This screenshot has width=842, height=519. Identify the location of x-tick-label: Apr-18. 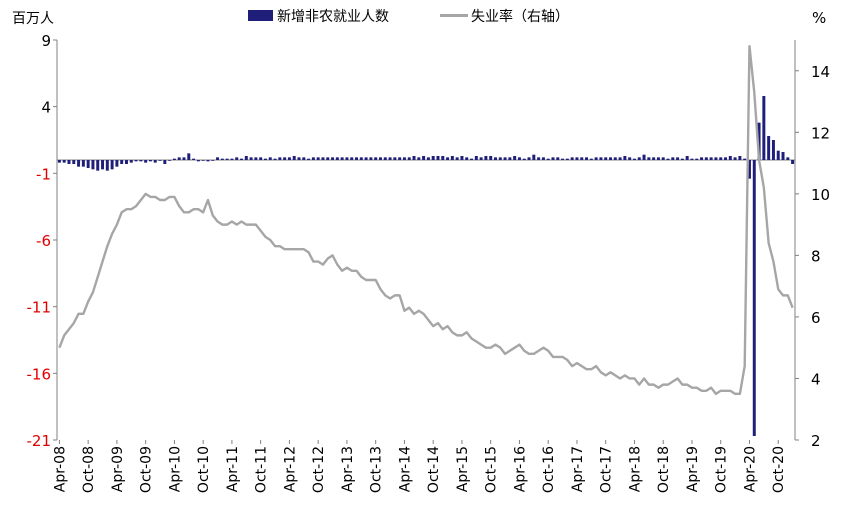
(635, 469).